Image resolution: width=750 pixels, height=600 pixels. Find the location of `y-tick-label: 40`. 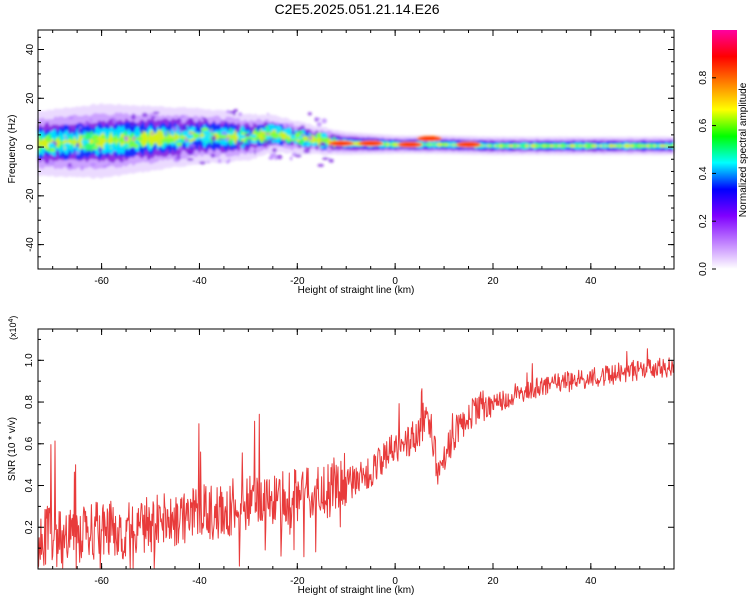

y-tick-label: 40 is located at coordinates (30, 50).